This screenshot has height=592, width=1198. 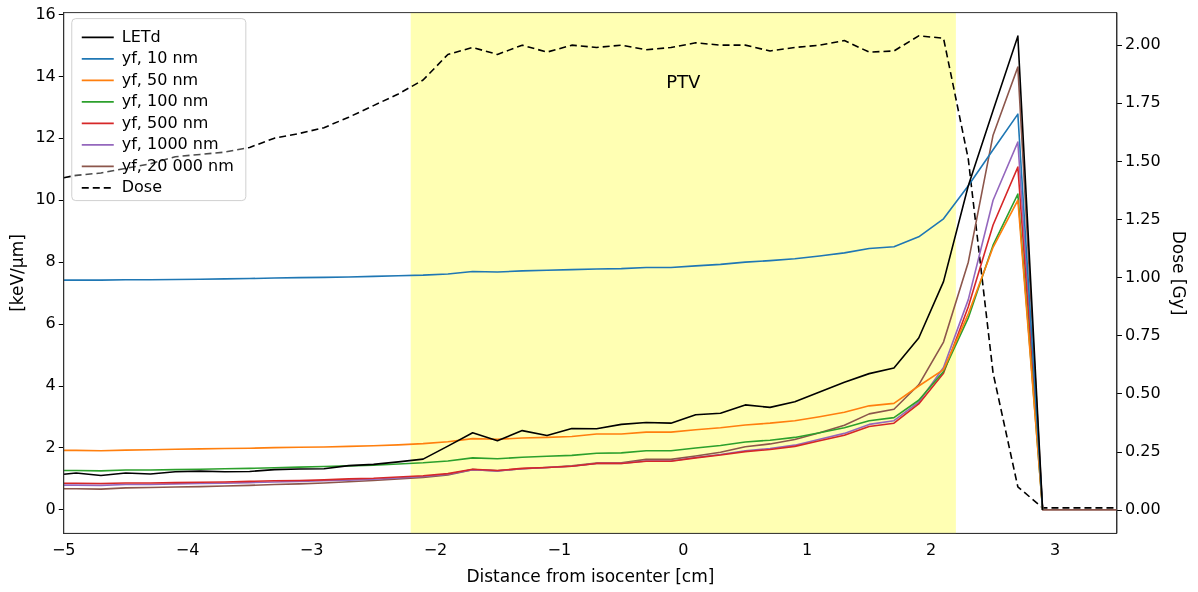 What do you see at coordinates (50, 447) in the screenshot?
I see `y-tick-label: 2` at bounding box center [50, 447].